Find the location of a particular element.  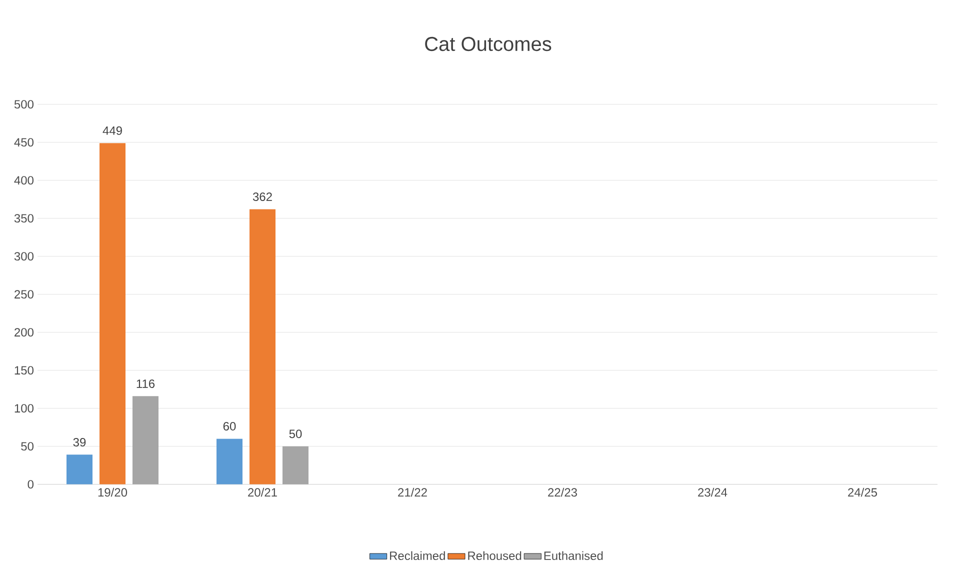

data-label: 362 is located at coordinates (262, 196).